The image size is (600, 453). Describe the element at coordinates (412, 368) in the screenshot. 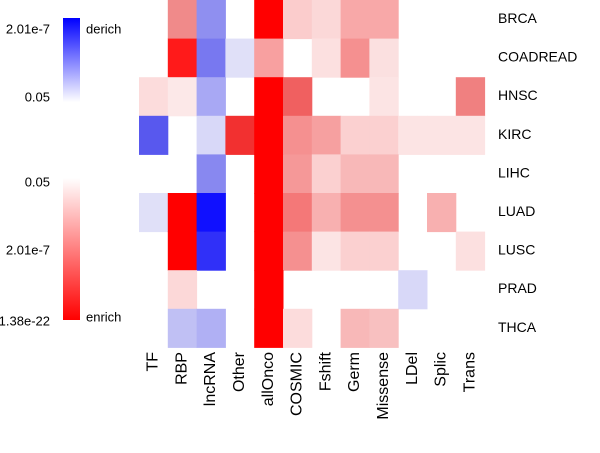

I see `column-label: LDel` at that location.